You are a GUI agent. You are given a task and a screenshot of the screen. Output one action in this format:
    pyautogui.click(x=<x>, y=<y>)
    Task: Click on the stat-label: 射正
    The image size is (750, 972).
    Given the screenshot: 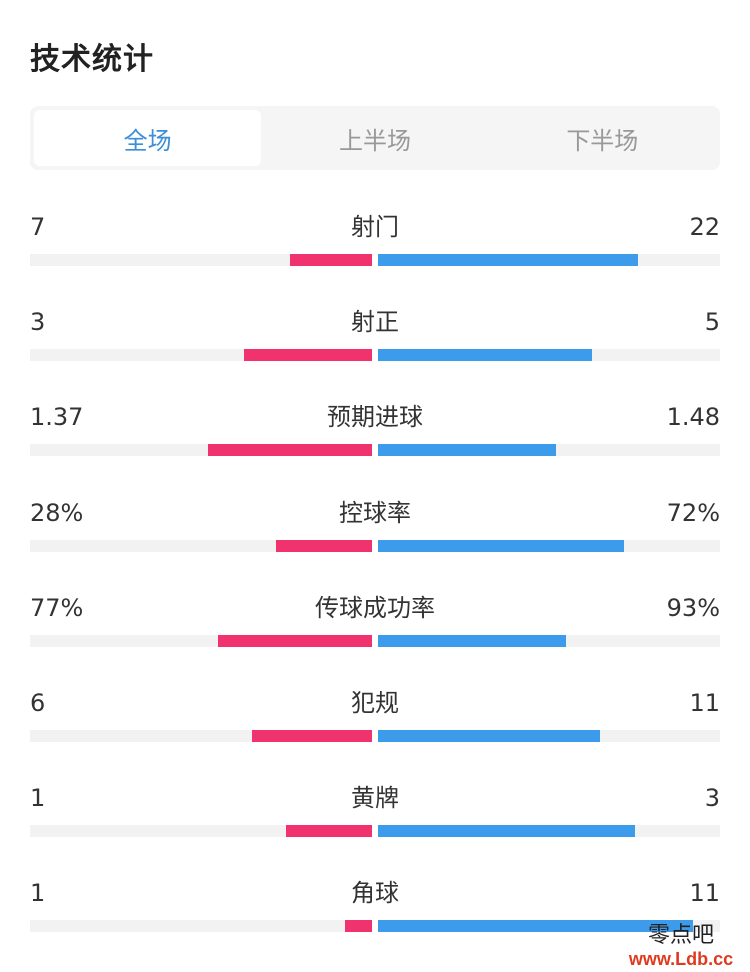 What is the action you would take?
    pyautogui.click(x=375, y=322)
    